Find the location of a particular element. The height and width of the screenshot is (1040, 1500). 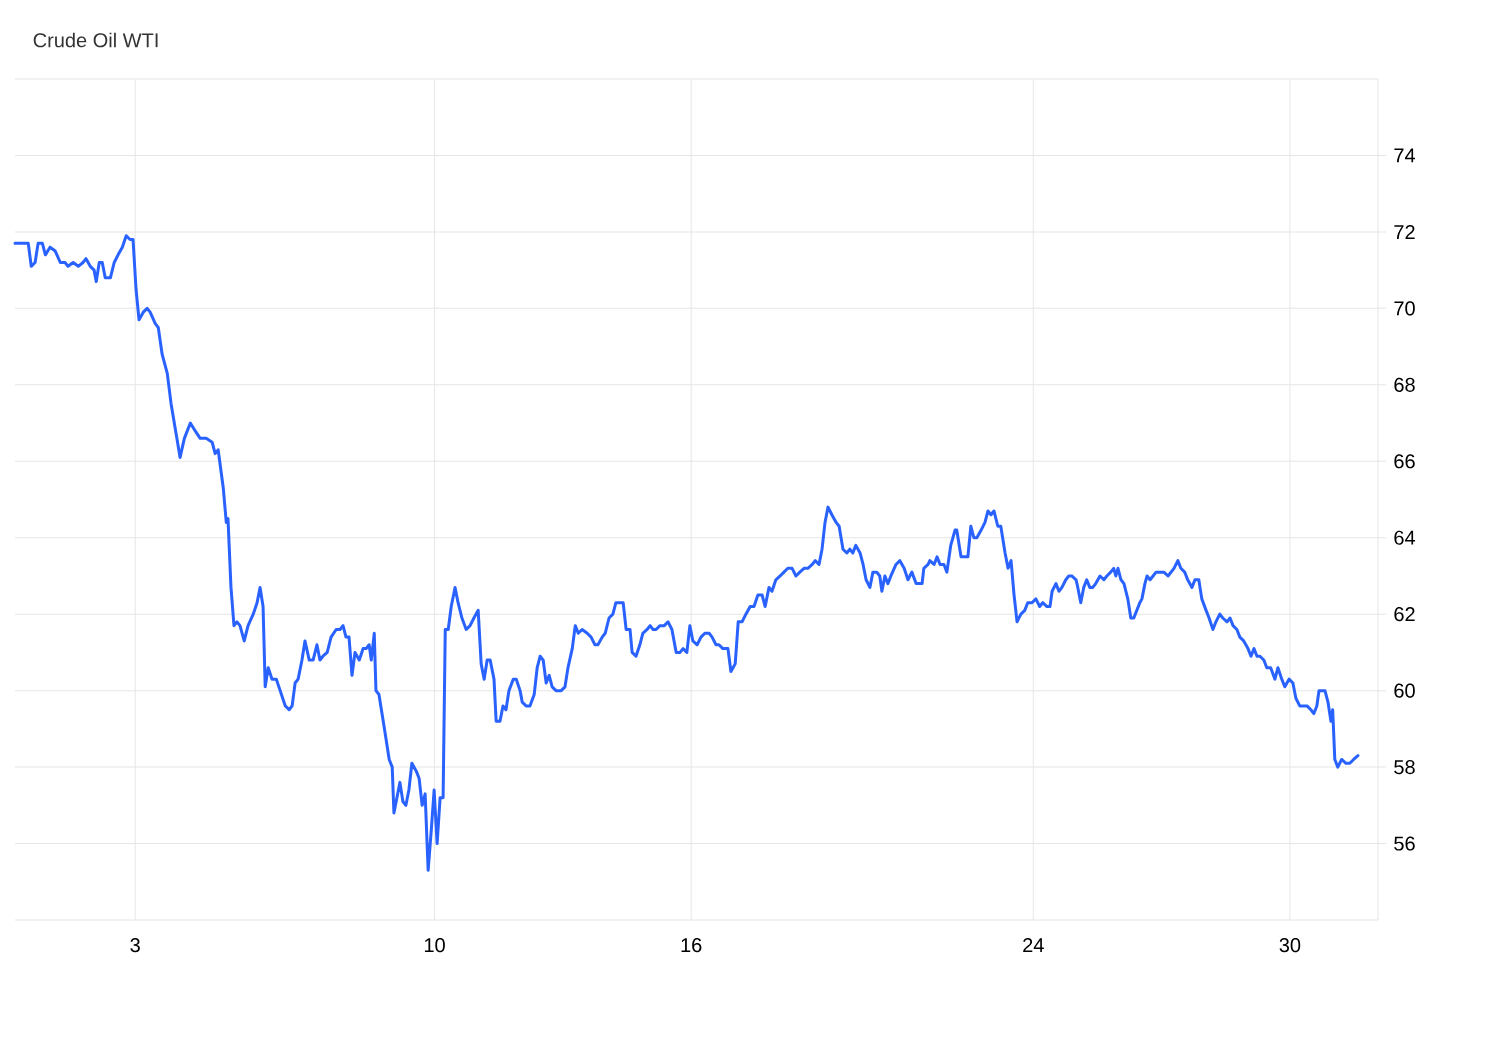

chart-title: Crude Oil WTI is located at coordinates (95, 40).